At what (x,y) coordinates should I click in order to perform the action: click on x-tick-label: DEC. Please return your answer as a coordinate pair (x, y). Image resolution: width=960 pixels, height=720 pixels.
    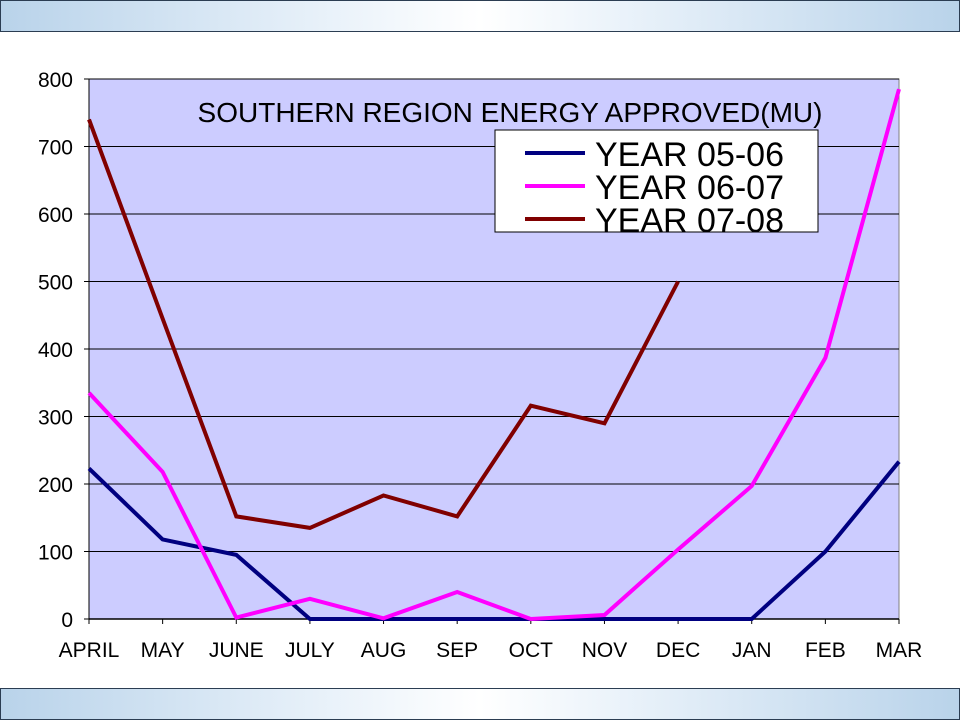
    Looking at the image, I should click on (678, 650).